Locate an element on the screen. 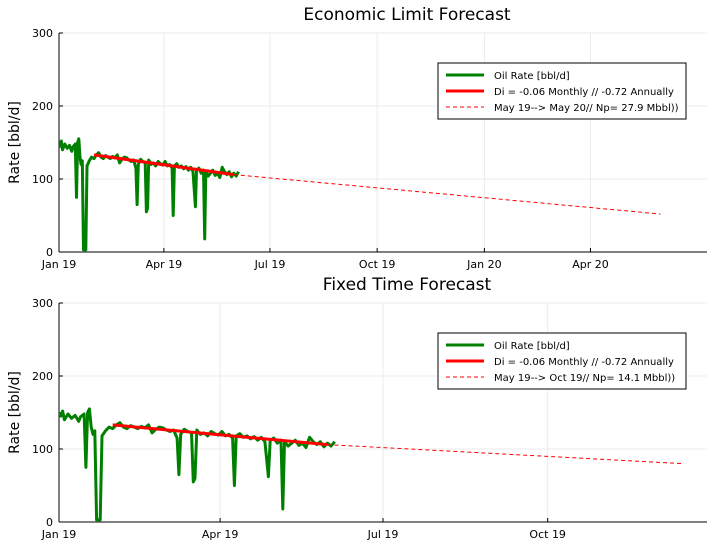 This screenshot has height=546, width=722. x-tick-label: Jan 20 is located at coordinates (483, 264).